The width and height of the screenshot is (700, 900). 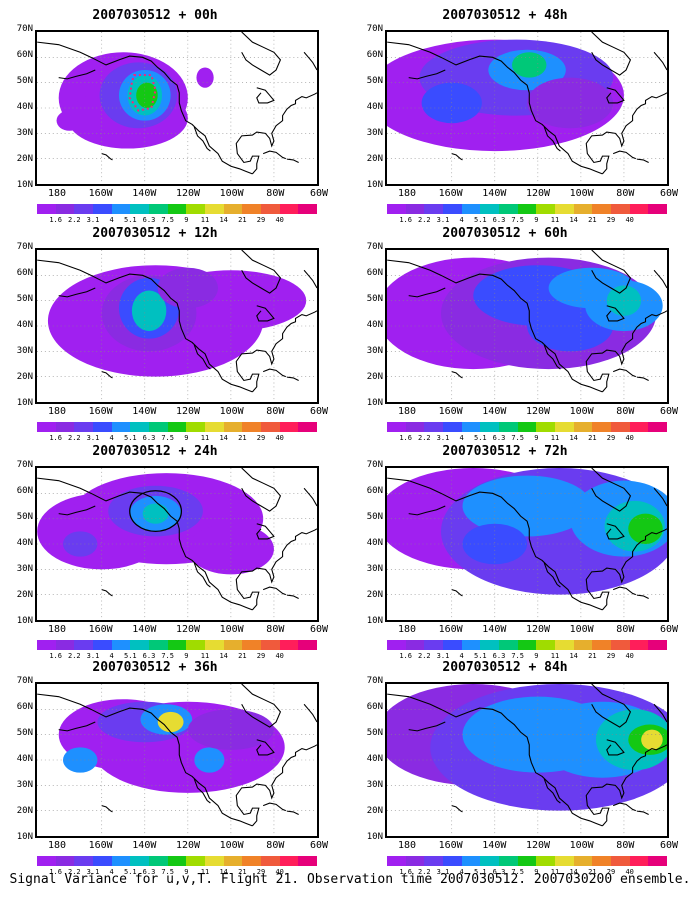 What do you see at coordinates (55, 656) in the screenshot?
I see `colorbar-tick-label: 1.6` at bounding box center [55, 656].